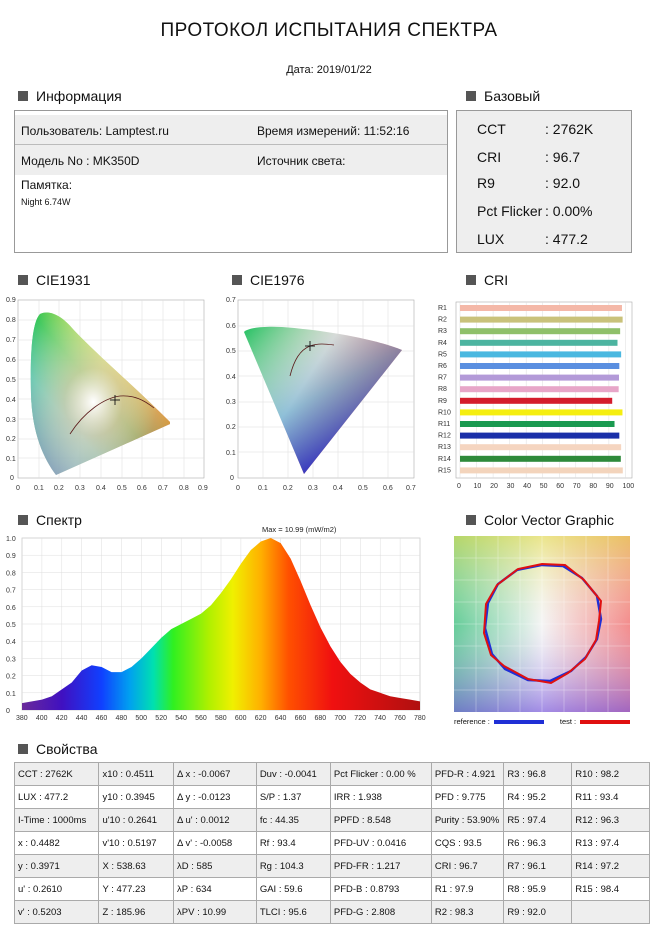 The height and width of the screenshot is (930, 658). What do you see at coordinates (442, 354) in the screenshot?
I see `cri-label-r5: R5` at bounding box center [442, 354].